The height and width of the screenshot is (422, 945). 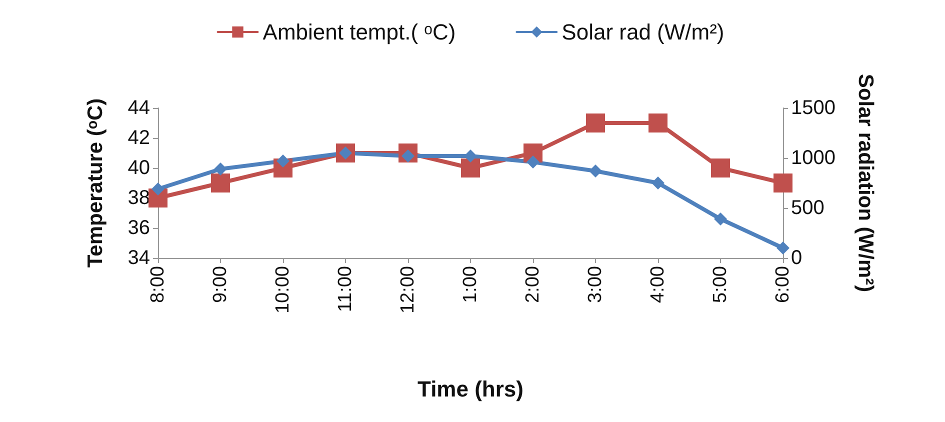 What do you see at coordinates (139, 258) in the screenshot?
I see `y-tick-label: 34` at bounding box center [139, 258].